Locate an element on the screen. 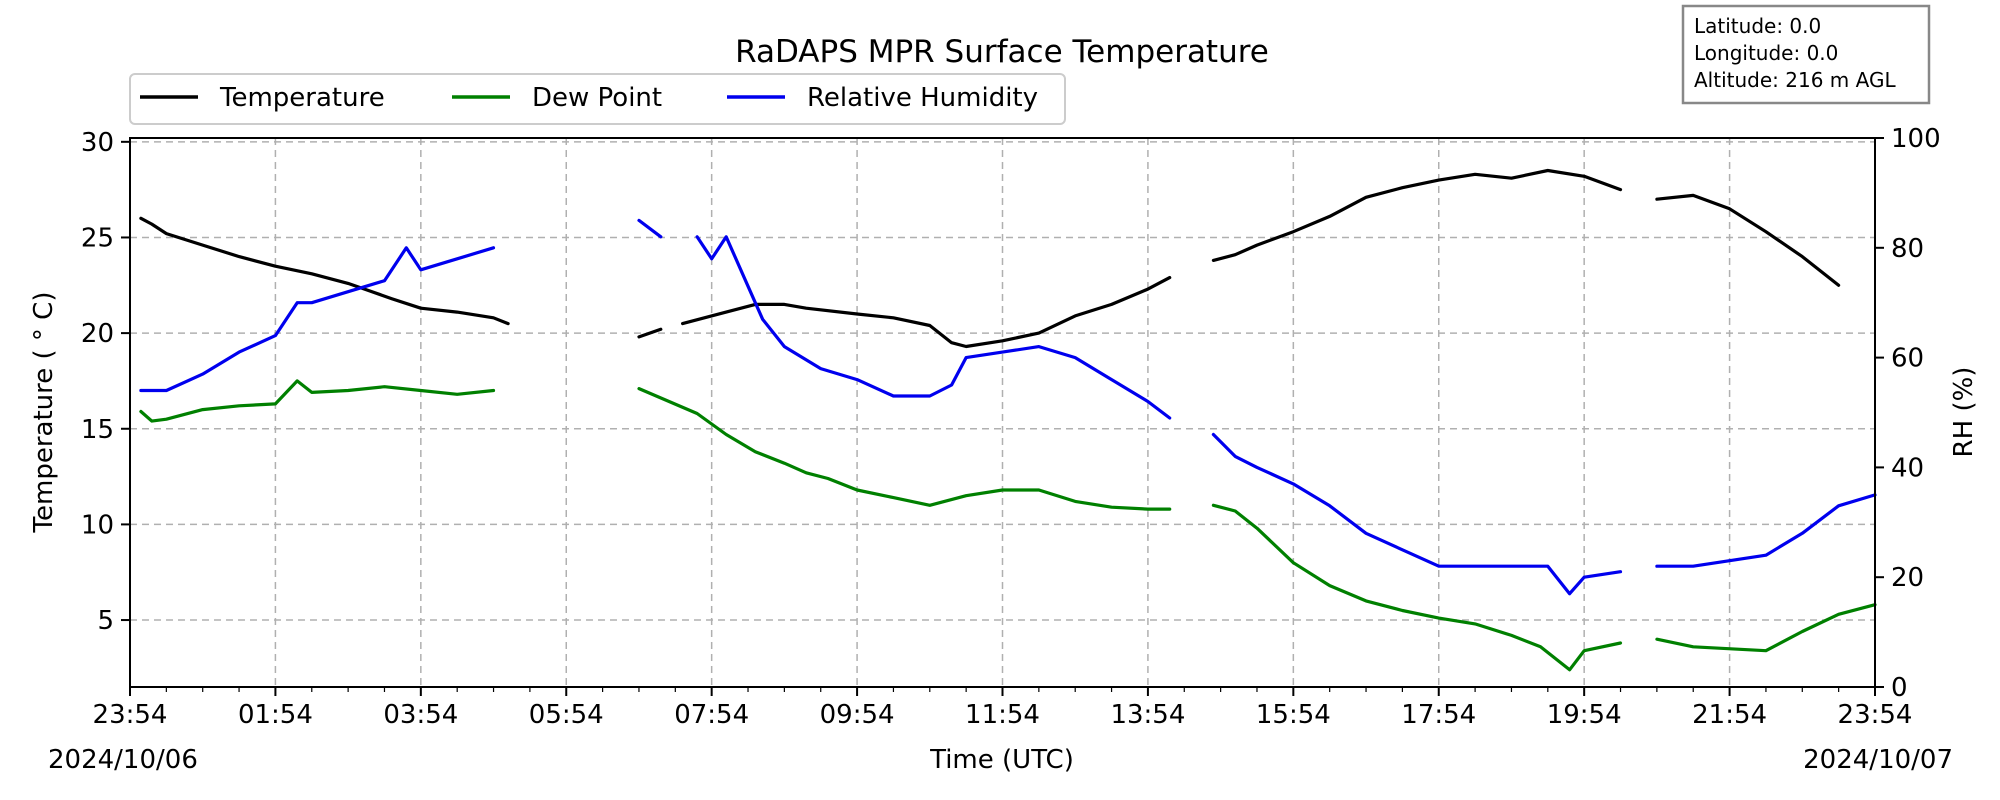  chart-title: RaDAPS MPR Surface Temperature is located at coordinates (1002, 52).